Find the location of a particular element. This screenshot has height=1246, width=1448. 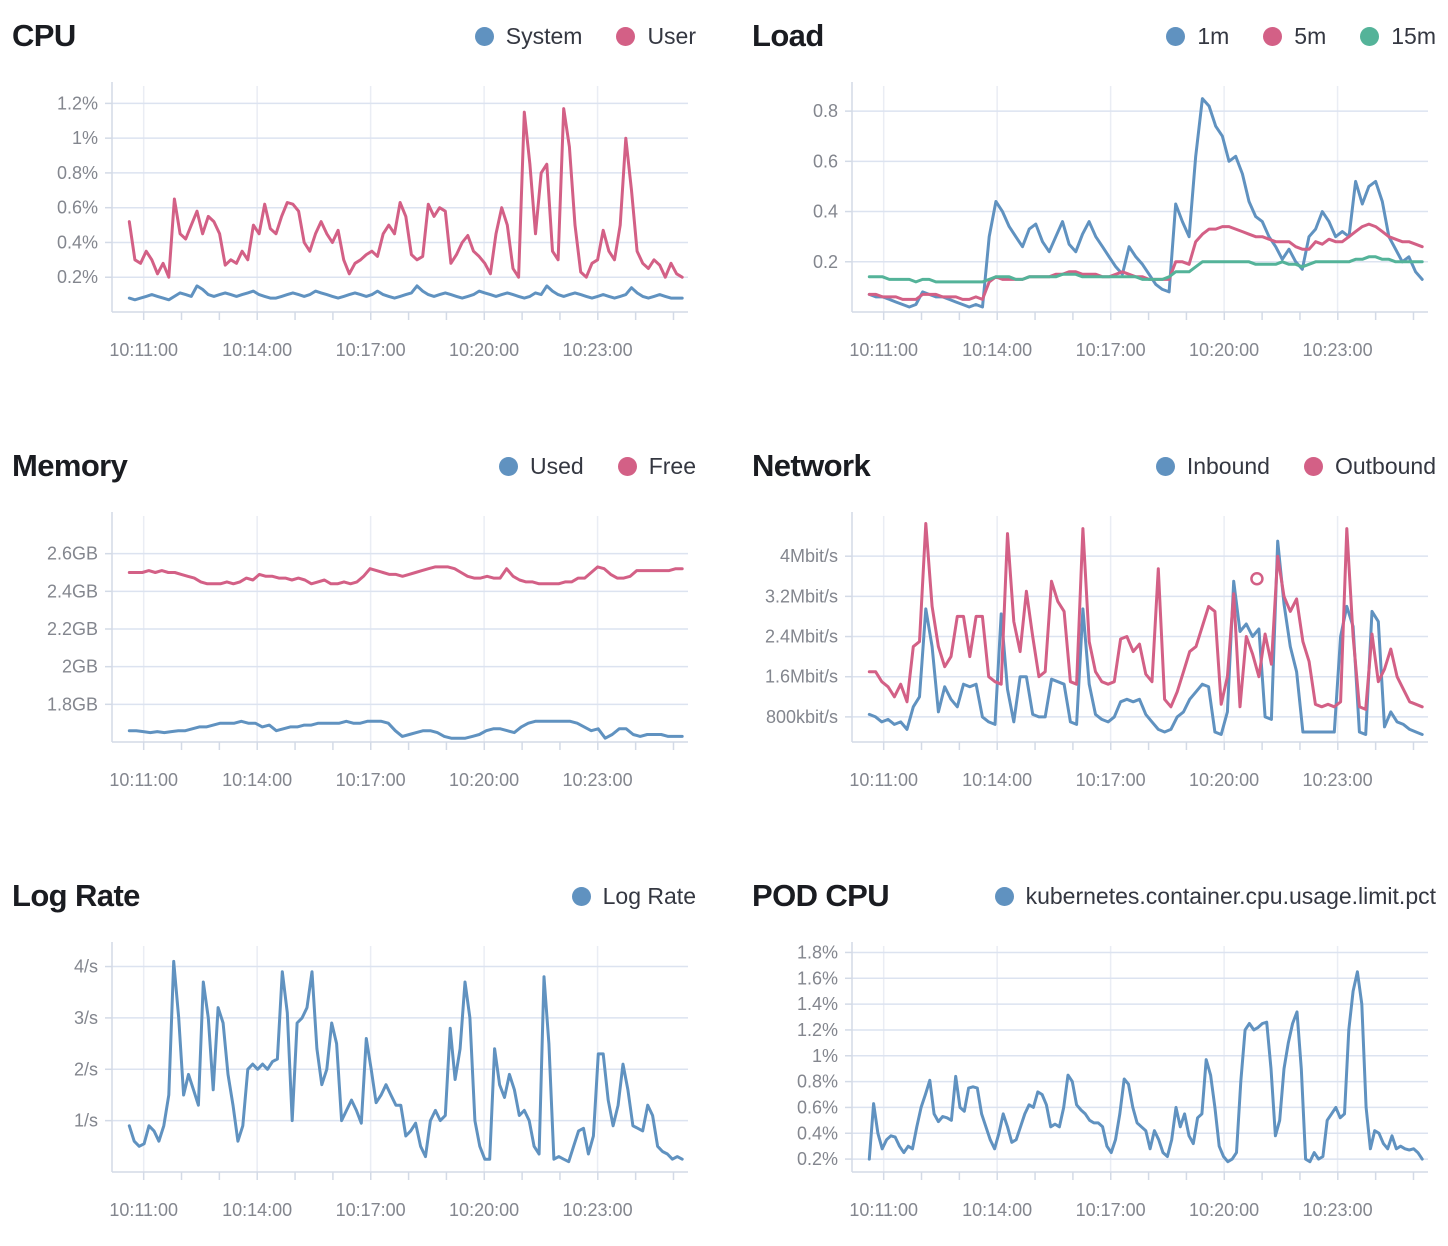

legend-item-user: User is located at coordinates (656, 36).